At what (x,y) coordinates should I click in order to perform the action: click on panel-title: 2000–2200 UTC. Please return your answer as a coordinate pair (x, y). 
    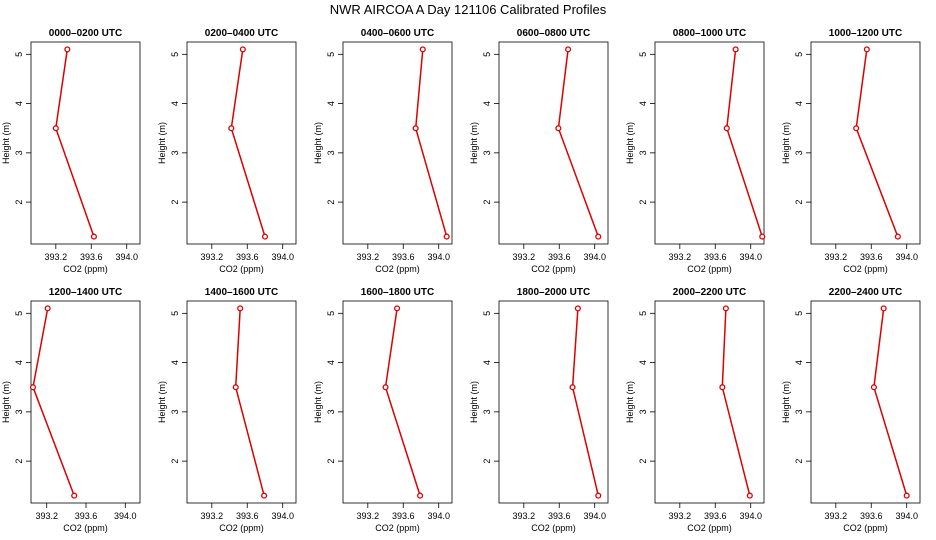
    Looking at the image, I should click on (709, 292).